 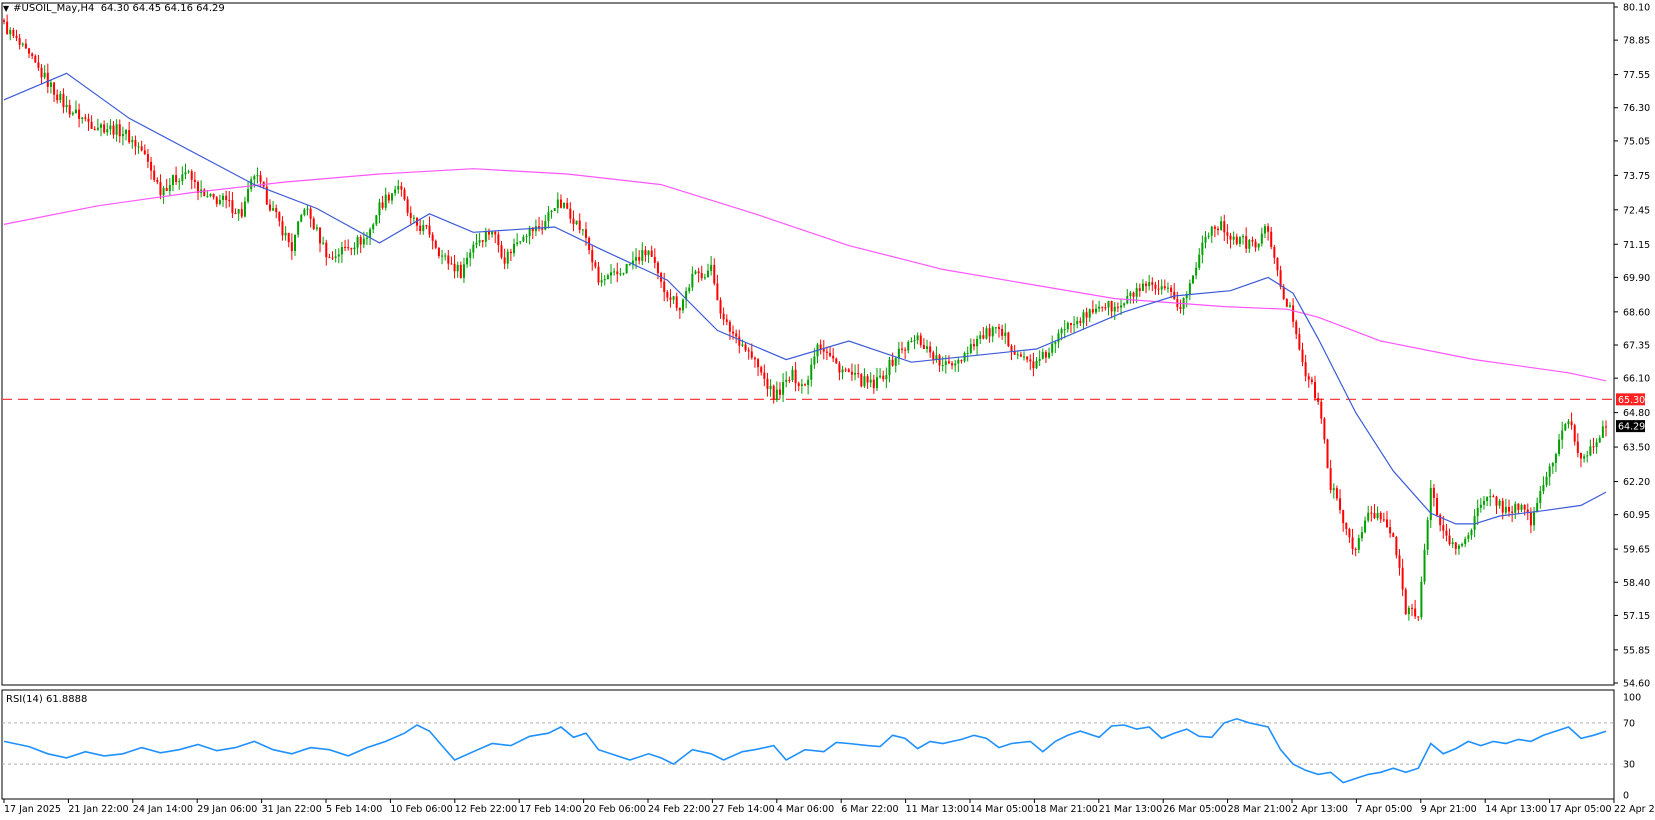 I want to click on price-tick-label: 64.80, so click(x=1636, y=413).